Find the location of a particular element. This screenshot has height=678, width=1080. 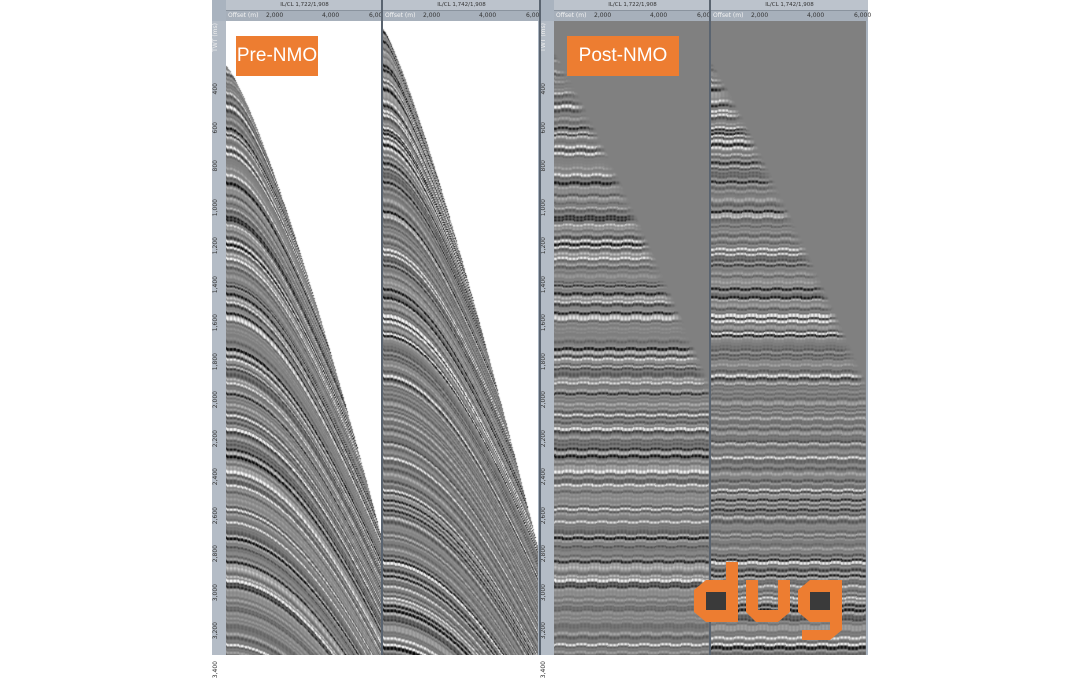

dug-logo is located at coordinates (768, 601).